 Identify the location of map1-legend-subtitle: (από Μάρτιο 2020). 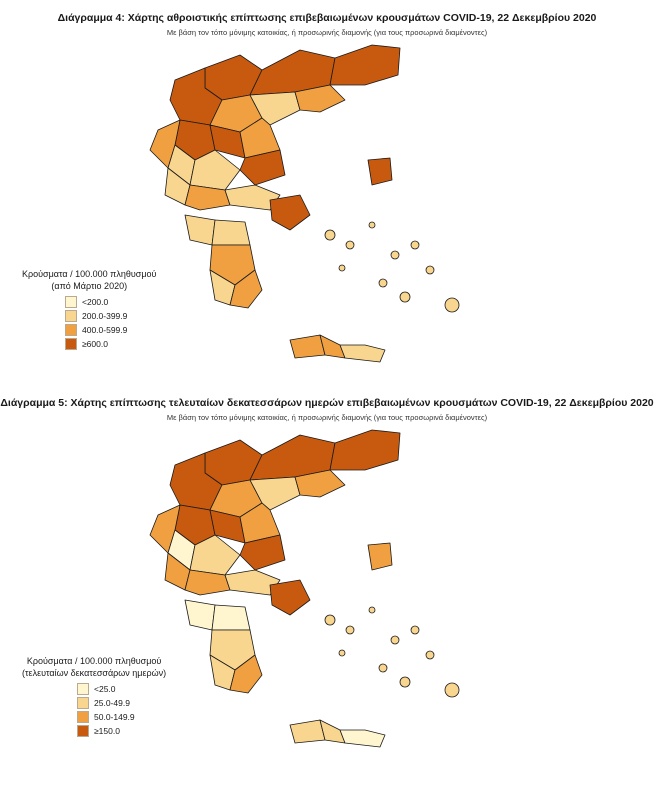
(89, 286).